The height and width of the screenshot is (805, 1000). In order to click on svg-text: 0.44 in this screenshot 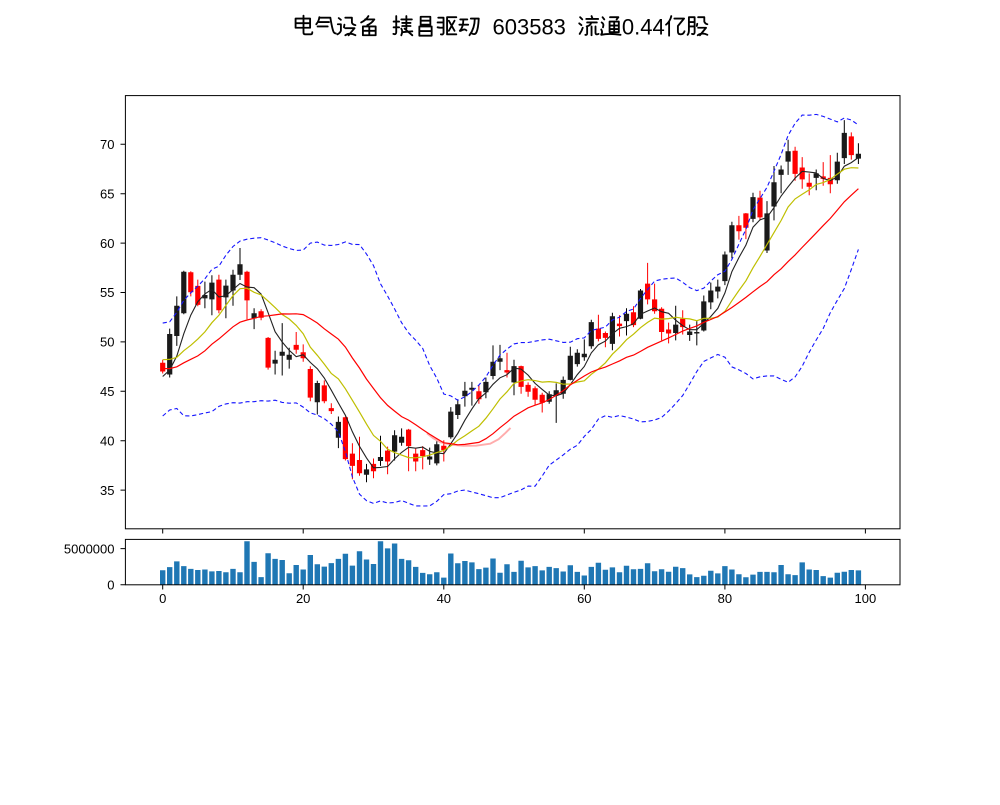, I will do `click(643, 26)`.